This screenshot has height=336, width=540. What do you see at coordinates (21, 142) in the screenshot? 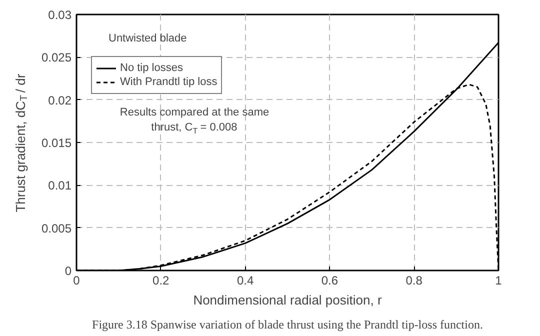
I see `y-axis-title: Thrust gradient, dCT / dr` at bounding box center [21, 142].